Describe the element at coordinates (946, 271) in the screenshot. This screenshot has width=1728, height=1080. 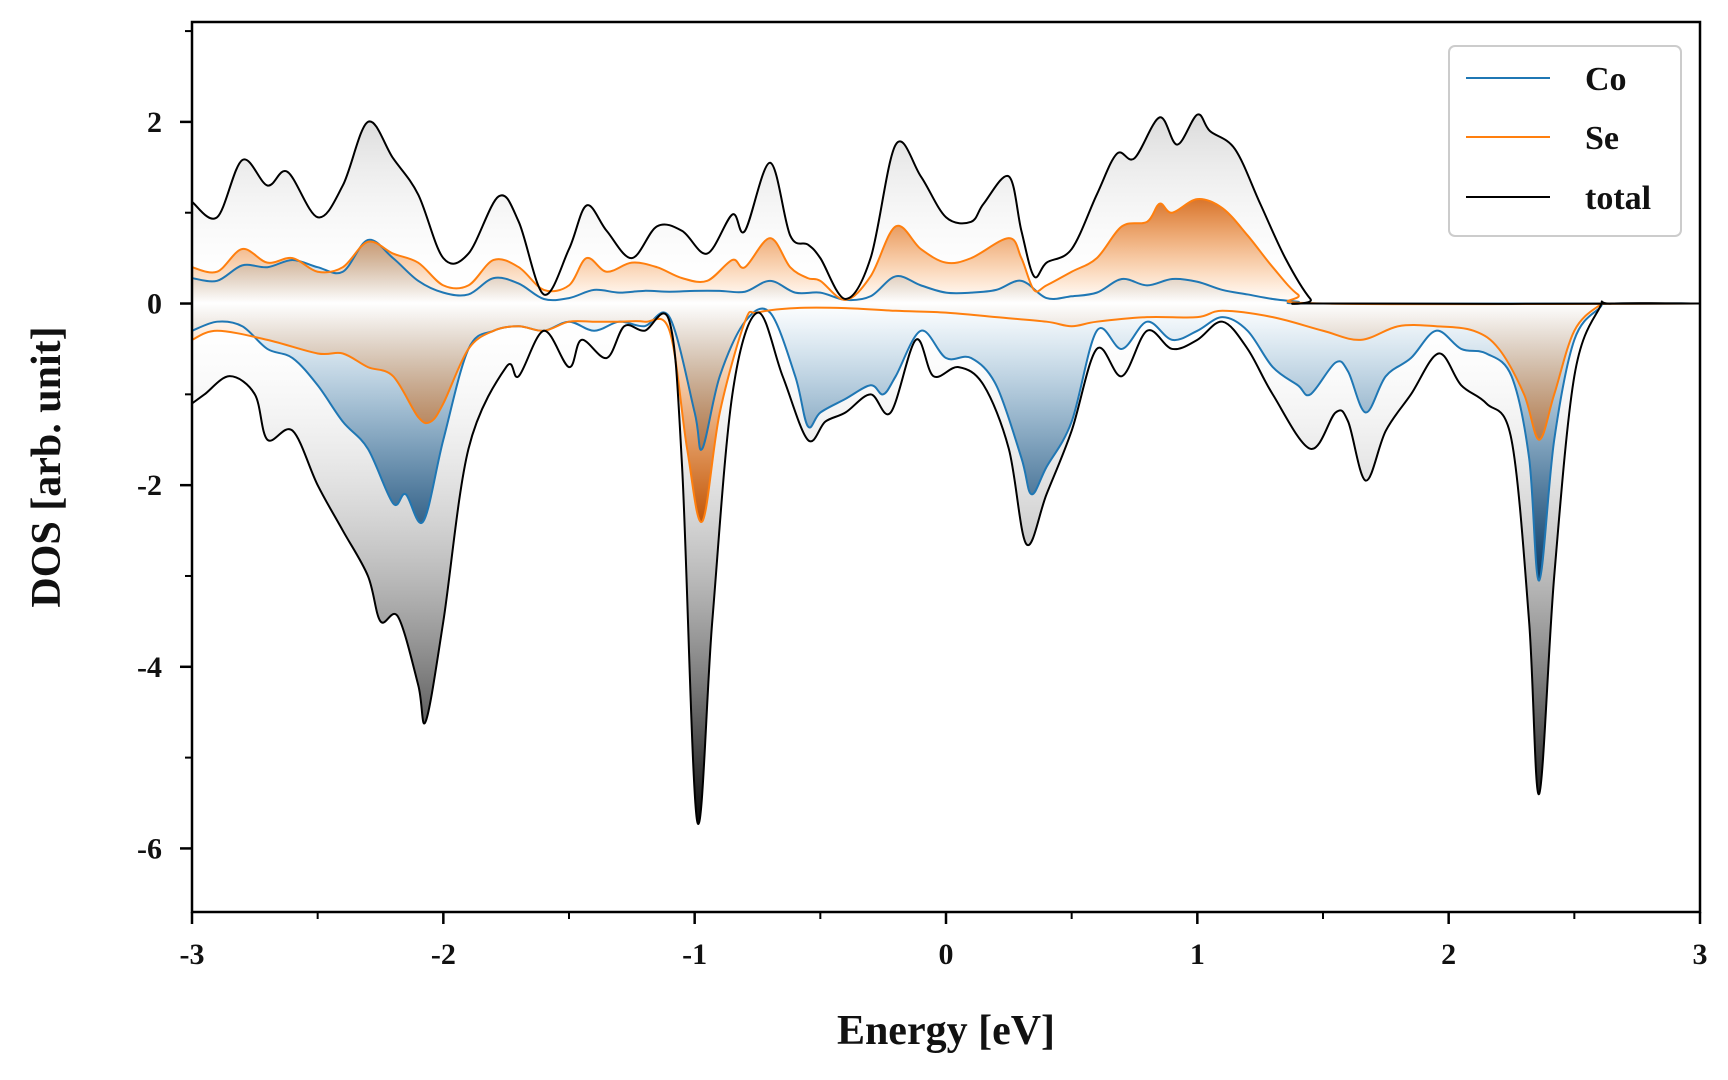
I see `line-co-spin-up` at that location.